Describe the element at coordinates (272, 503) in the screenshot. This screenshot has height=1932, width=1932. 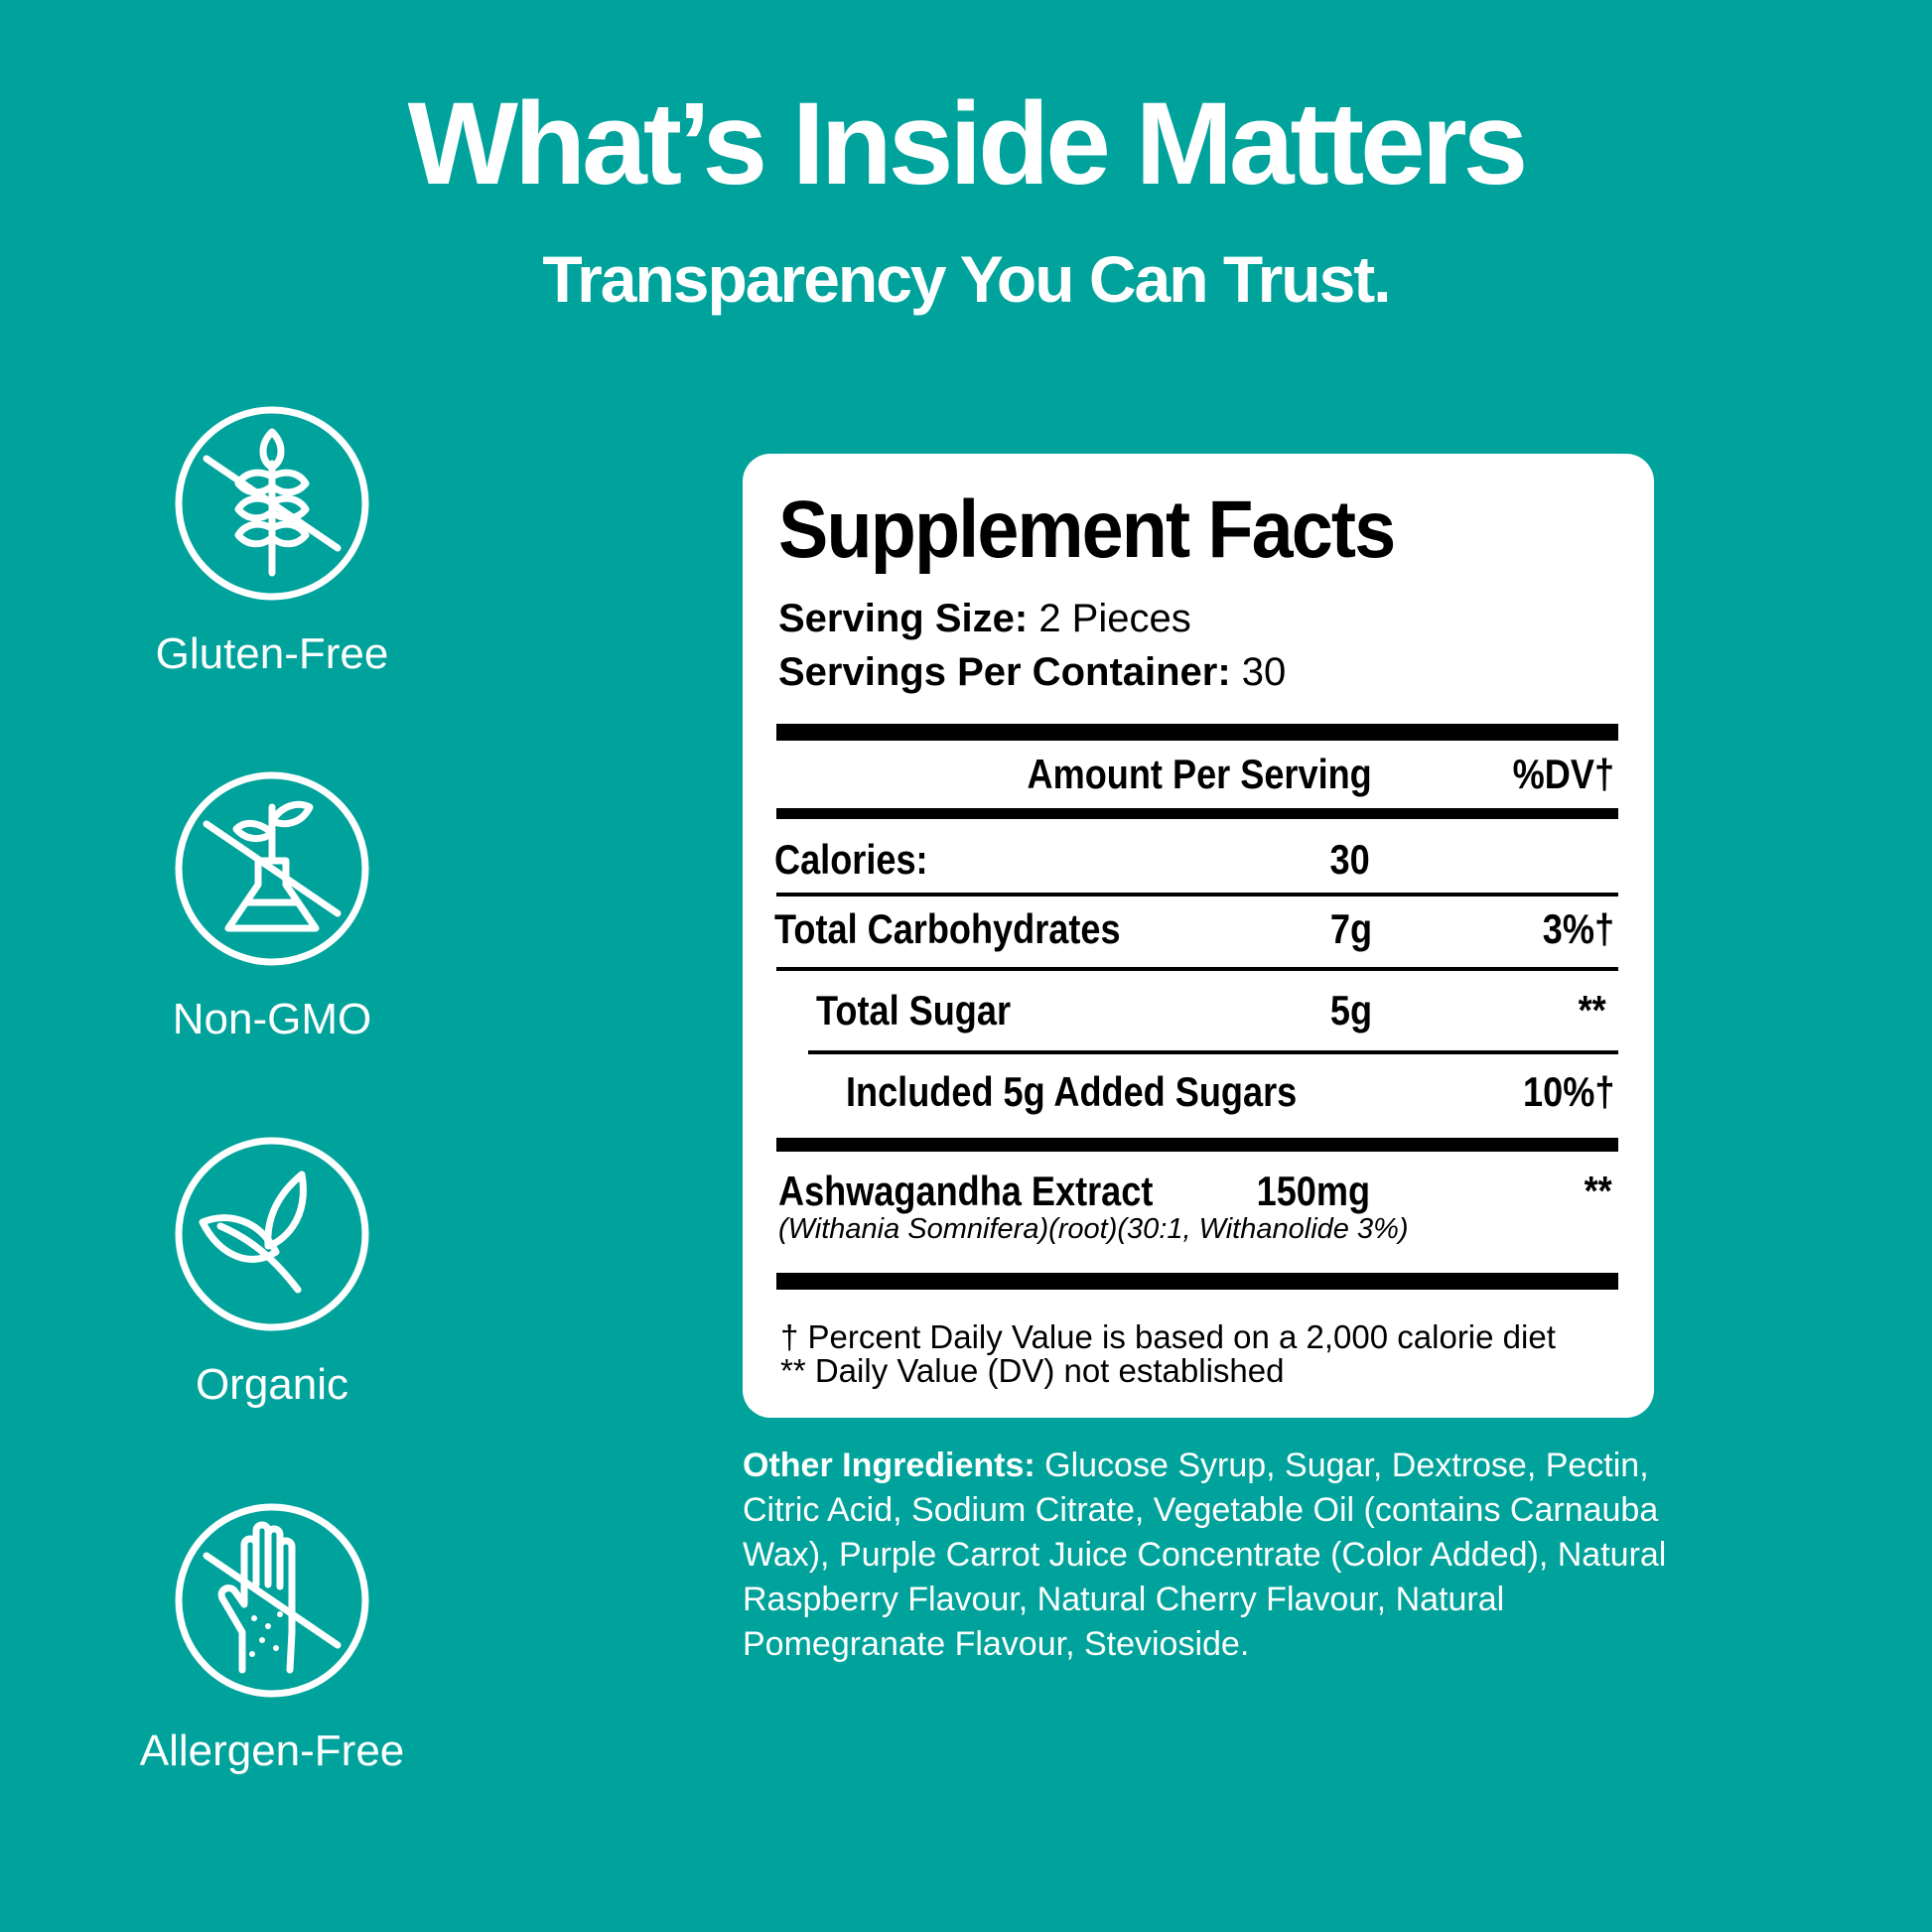
I see `wheat-crossed-icon` at that location.